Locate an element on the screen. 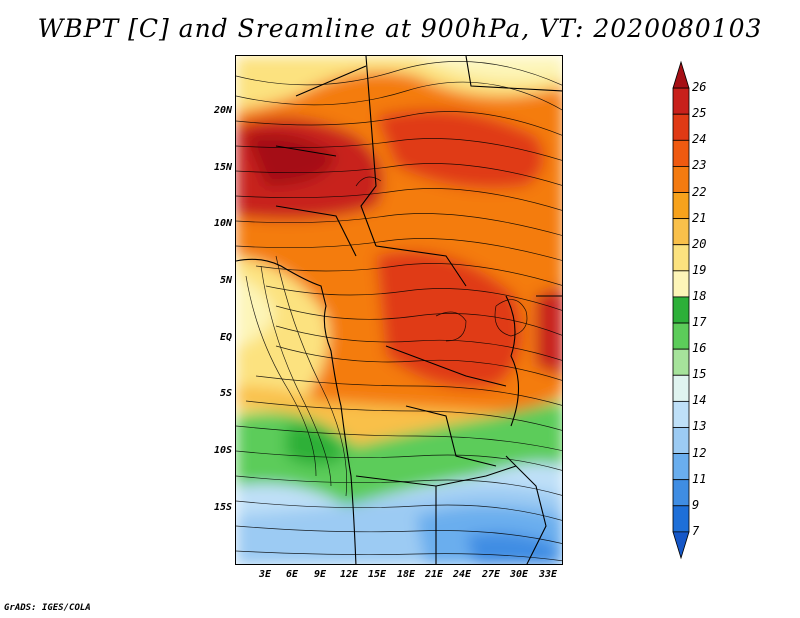 Image resolution: width=800 pixels, height=618 pixels. colorbar-tick-label: 19 is located at coordinates (699, 269).